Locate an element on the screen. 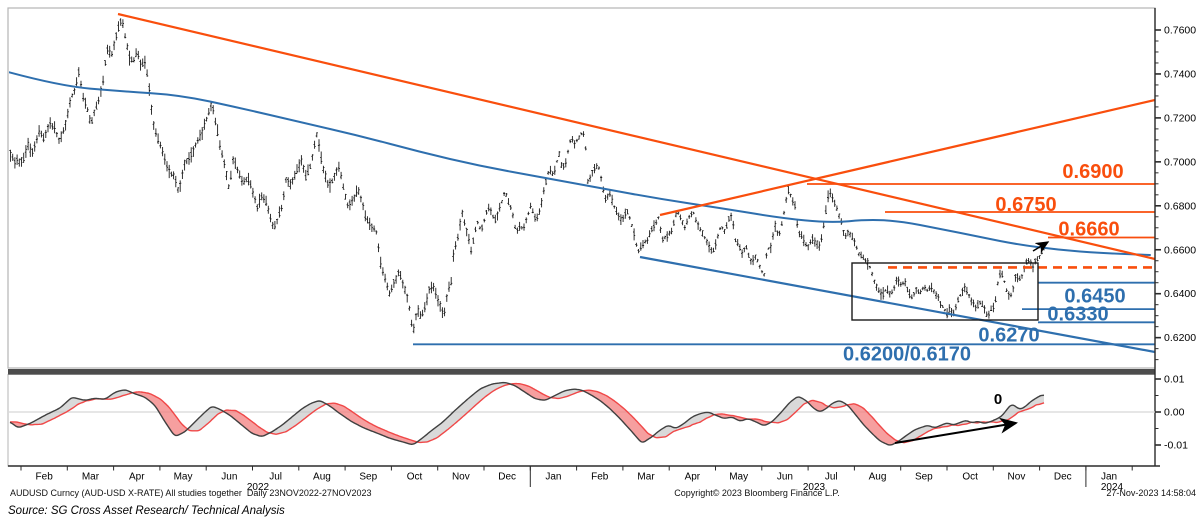 The width and height of the screenshot is (1200, 525). month-label-jul-5: Jul is located at coordinates (275, 477).